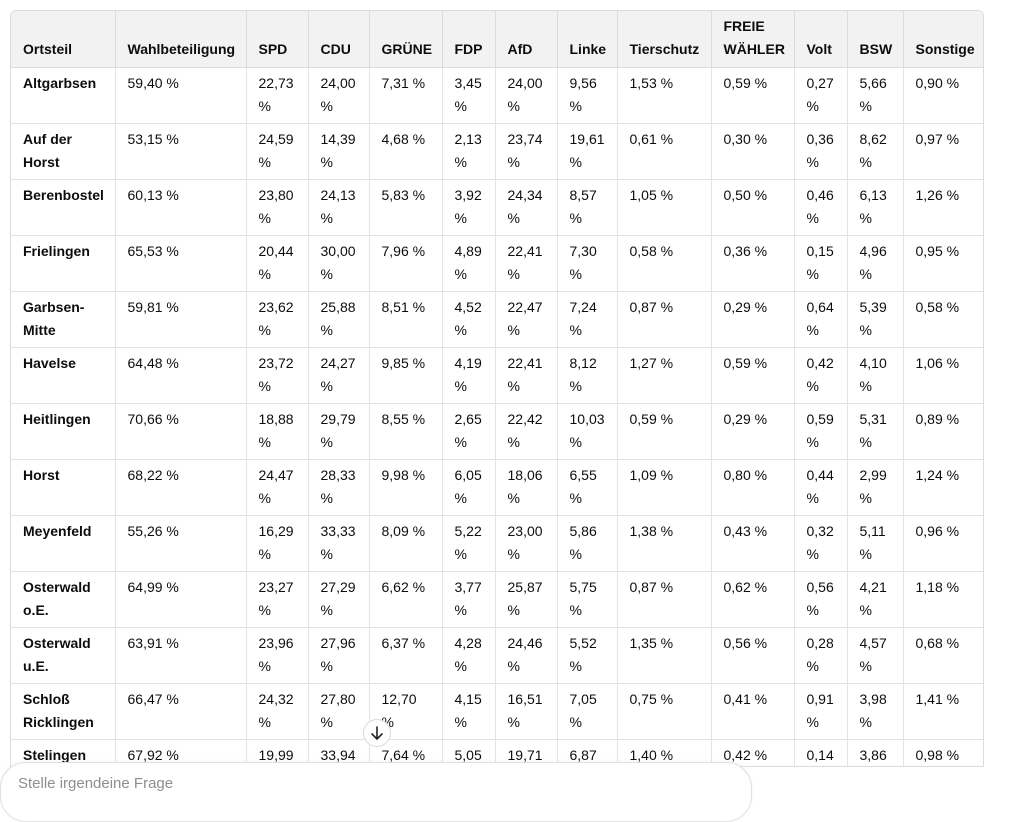 The height and width of the screenshot is (822, 1024). What do you see at coordinates (181, 263) in the screenshot?
I see `value-cell: 65,53 %` at bounding box center [181, 263].